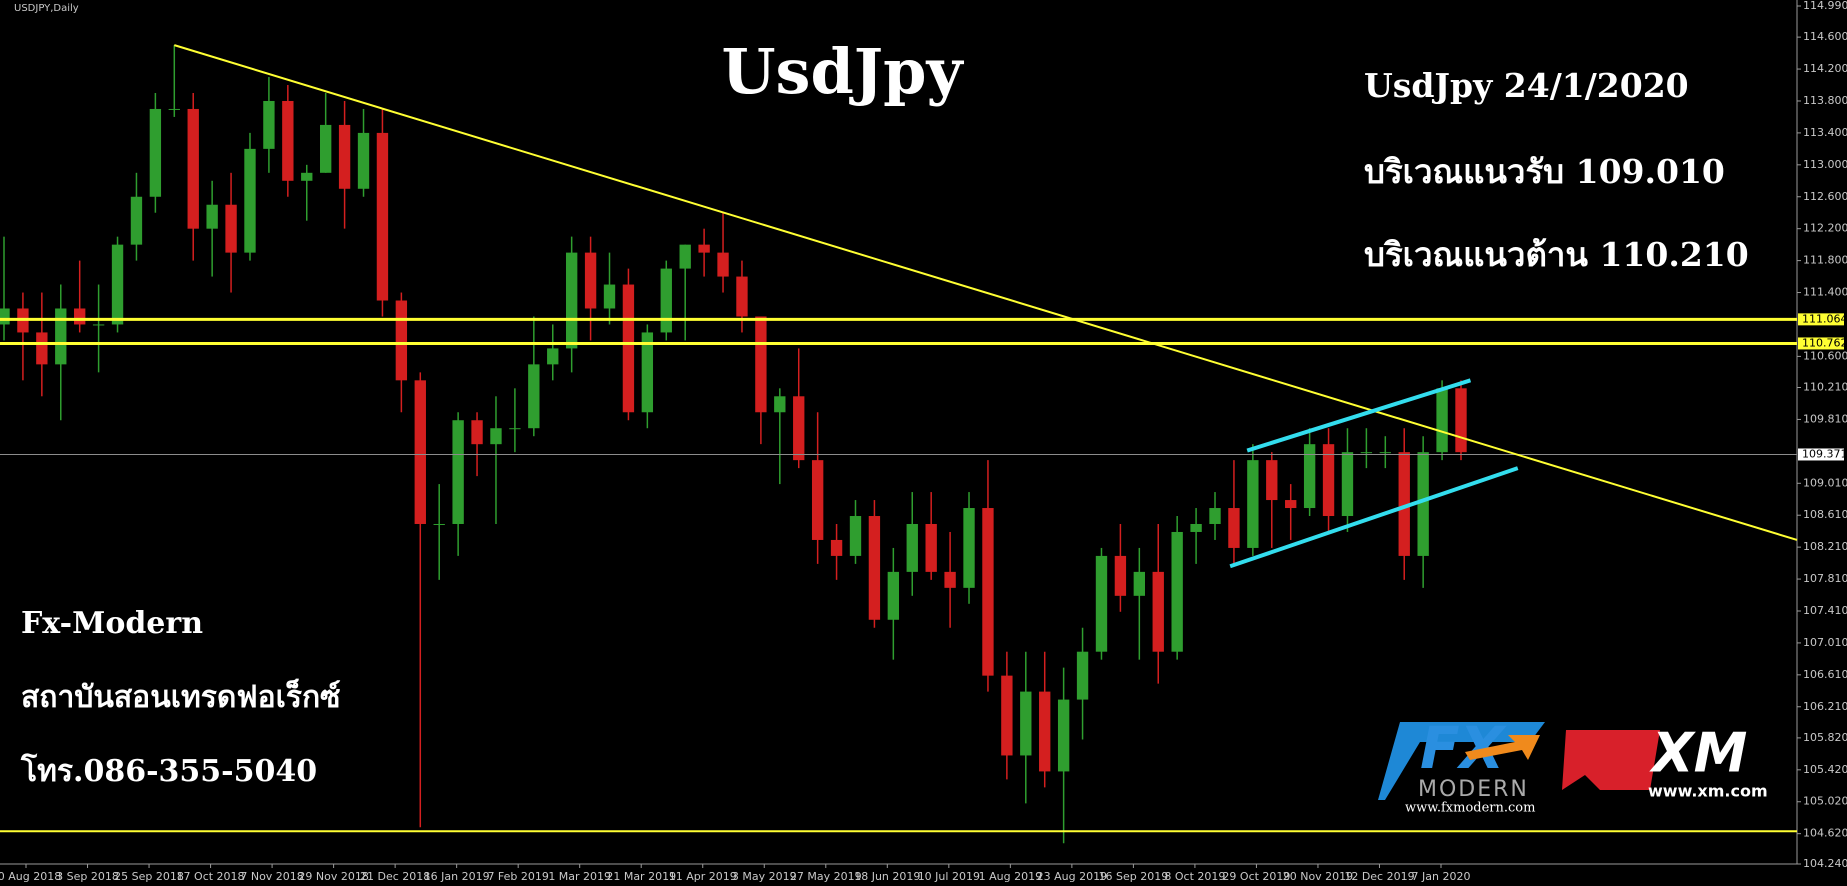  I want to click on x-tick-label: 7 Nov 2018, so click(271, 876).